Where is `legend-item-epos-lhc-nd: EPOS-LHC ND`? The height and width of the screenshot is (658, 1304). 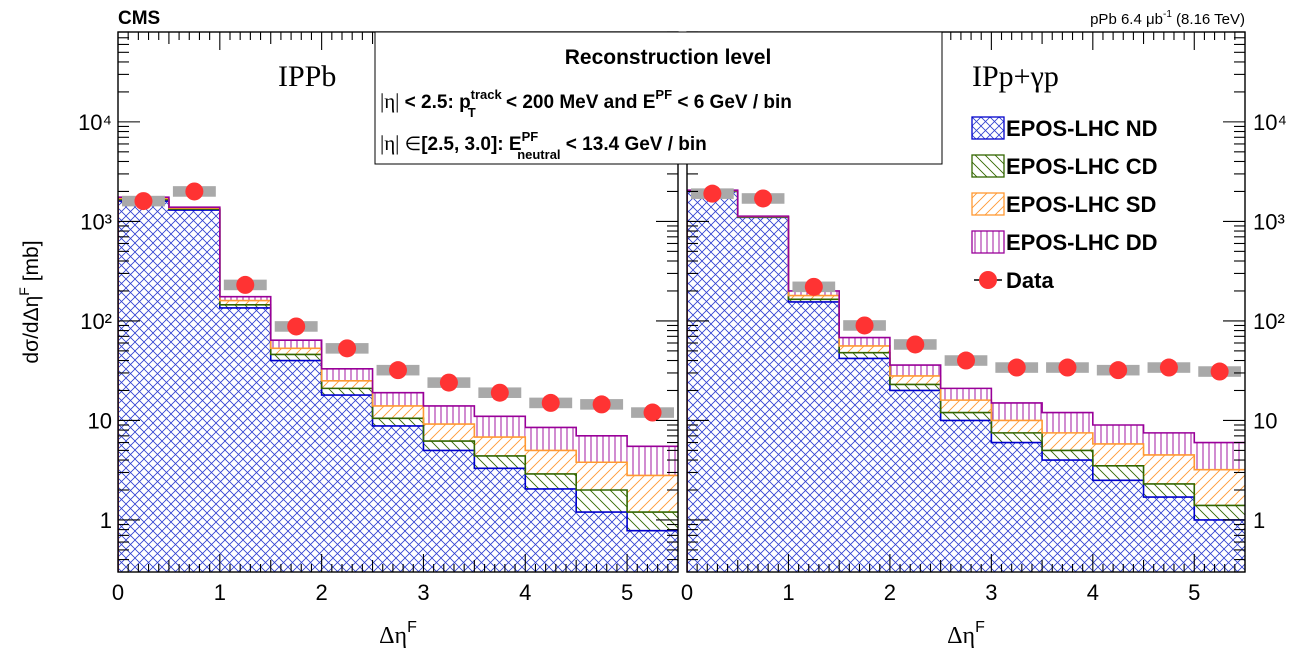
legend-item-epos-lhc-nd: EPOS-LHC ND is located at coordinates (1064, 128).